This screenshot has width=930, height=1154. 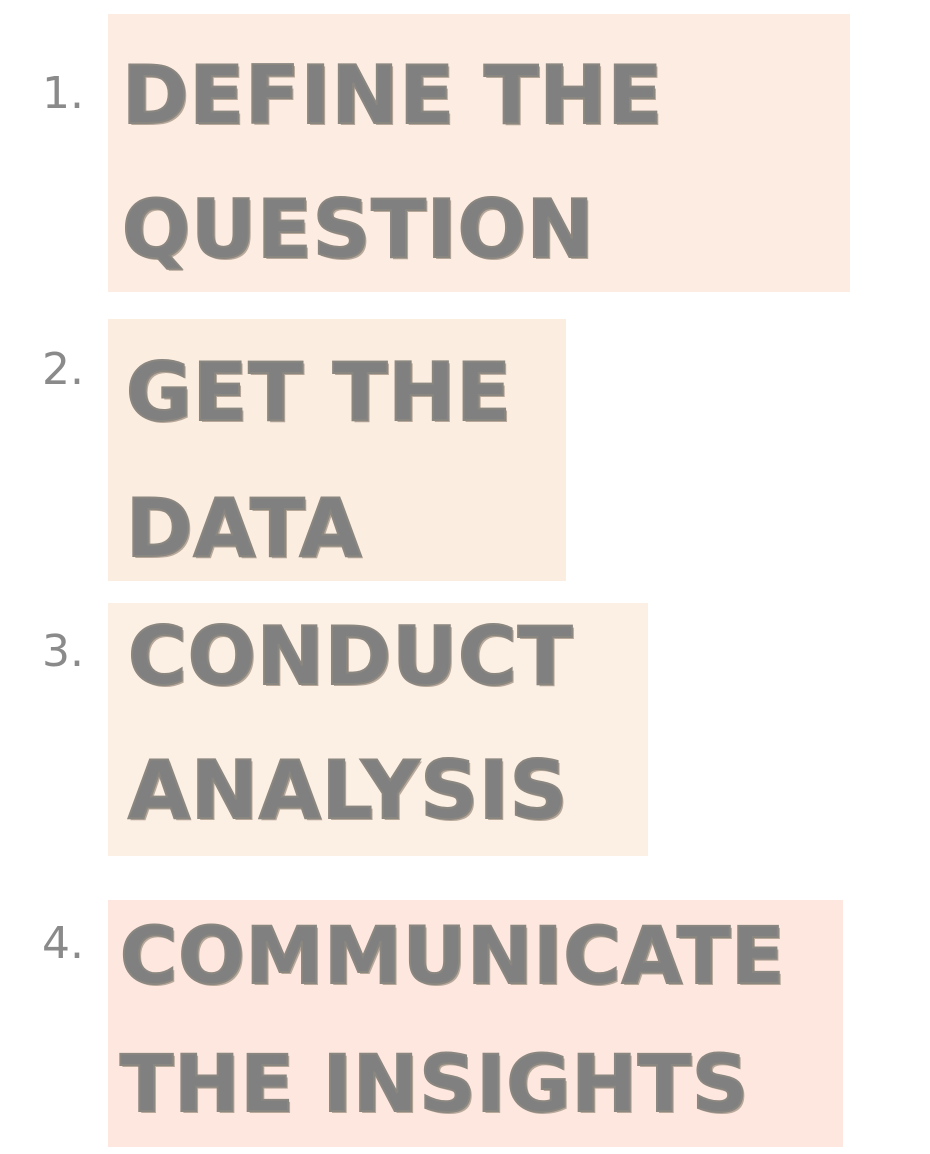 I want to click on step-title-line-2: ANALYSIS, so click(x=348, y=790).